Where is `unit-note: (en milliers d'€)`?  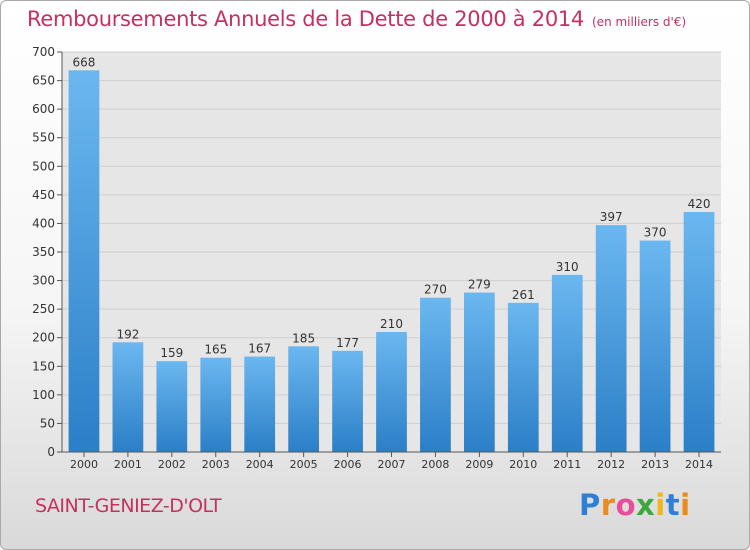
unit-note: (en milliers d'€) is located at coordinates (639, 22).